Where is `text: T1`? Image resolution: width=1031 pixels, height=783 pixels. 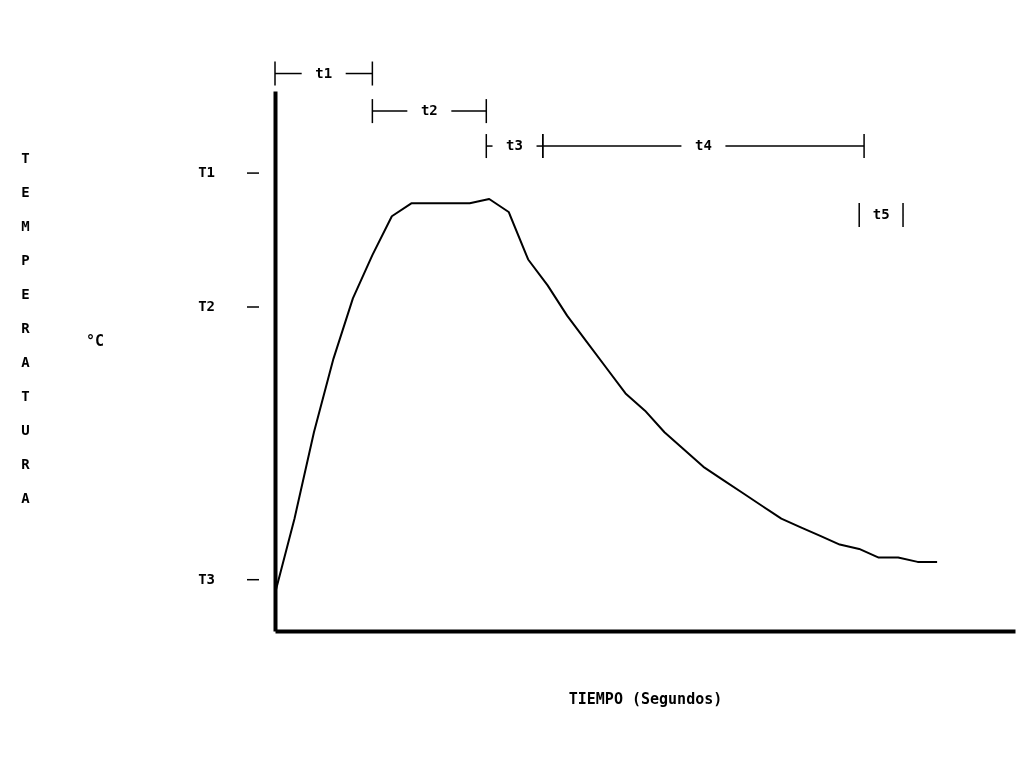
text: T1 is located at coordinates (206, 172).